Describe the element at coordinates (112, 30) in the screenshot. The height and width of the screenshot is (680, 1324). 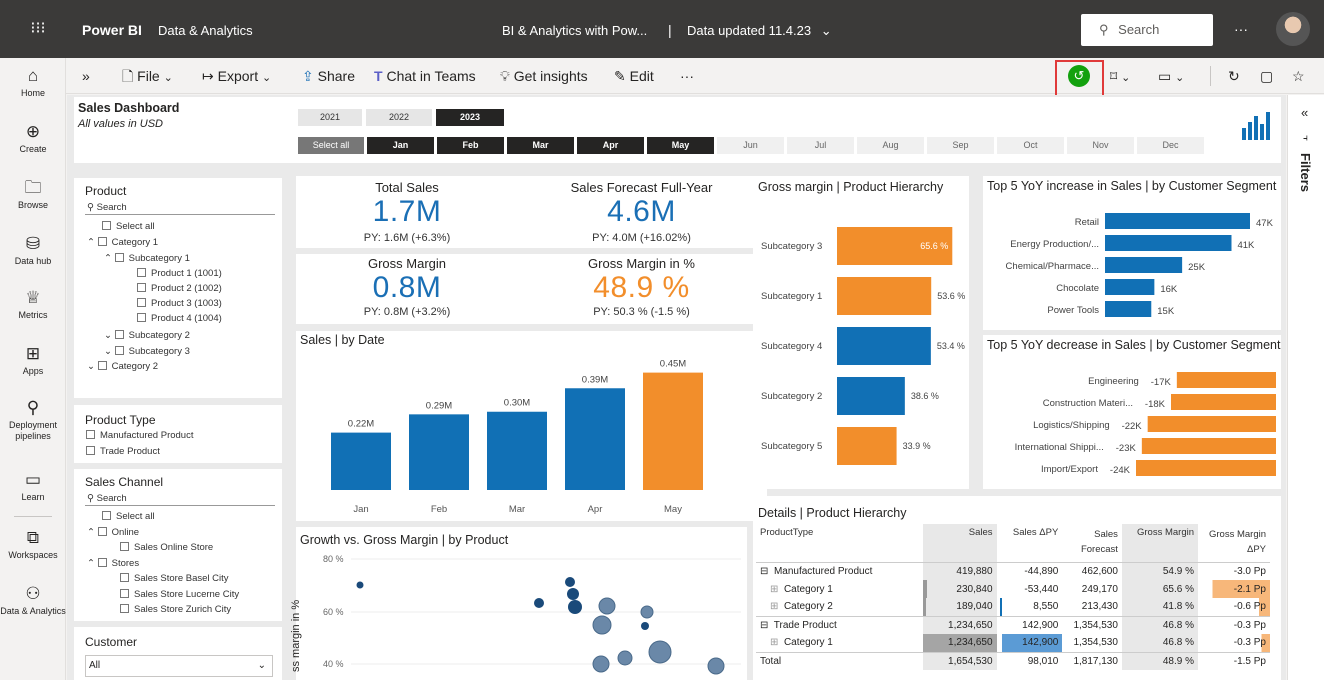
I see `app-name: Power BI` at that location.